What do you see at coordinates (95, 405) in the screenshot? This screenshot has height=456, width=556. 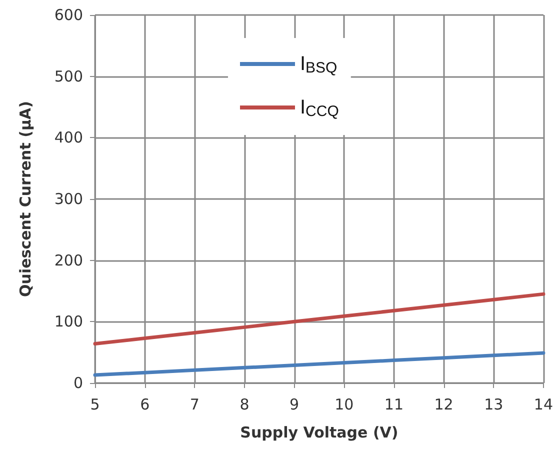 I see `x-tick-label: 5` at bounding box center [95, 405].